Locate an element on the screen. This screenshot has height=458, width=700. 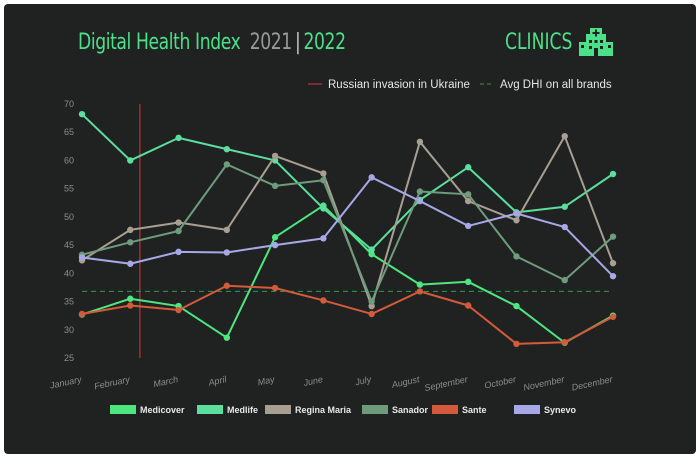
x-tick-label: September is located at coordinates (446, 383).